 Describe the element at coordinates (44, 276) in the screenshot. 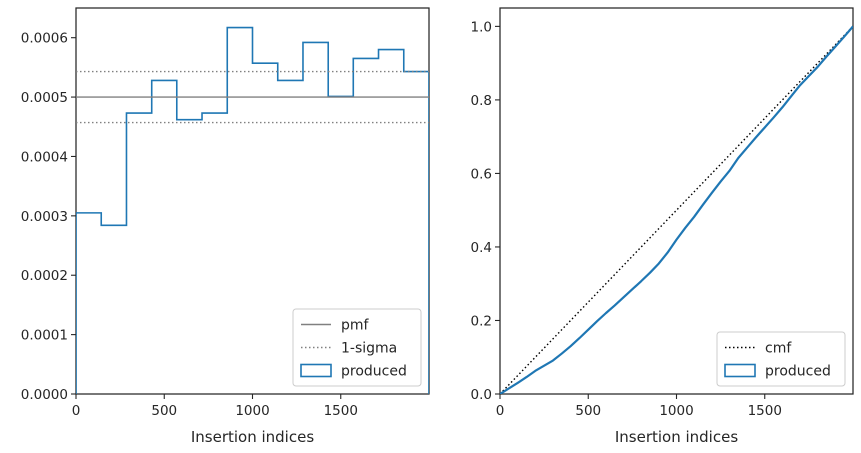

I see `y-tick-label: 0.0002` at that location.